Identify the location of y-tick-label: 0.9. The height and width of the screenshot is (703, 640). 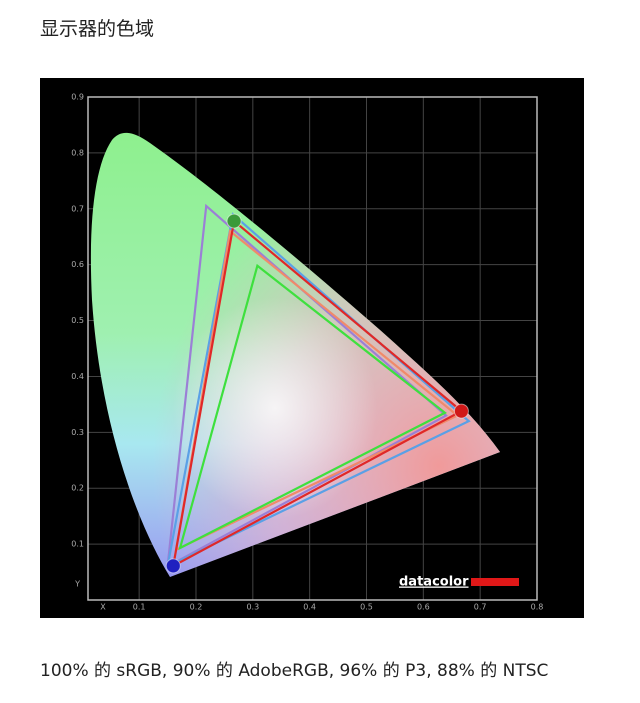
(77, 97).